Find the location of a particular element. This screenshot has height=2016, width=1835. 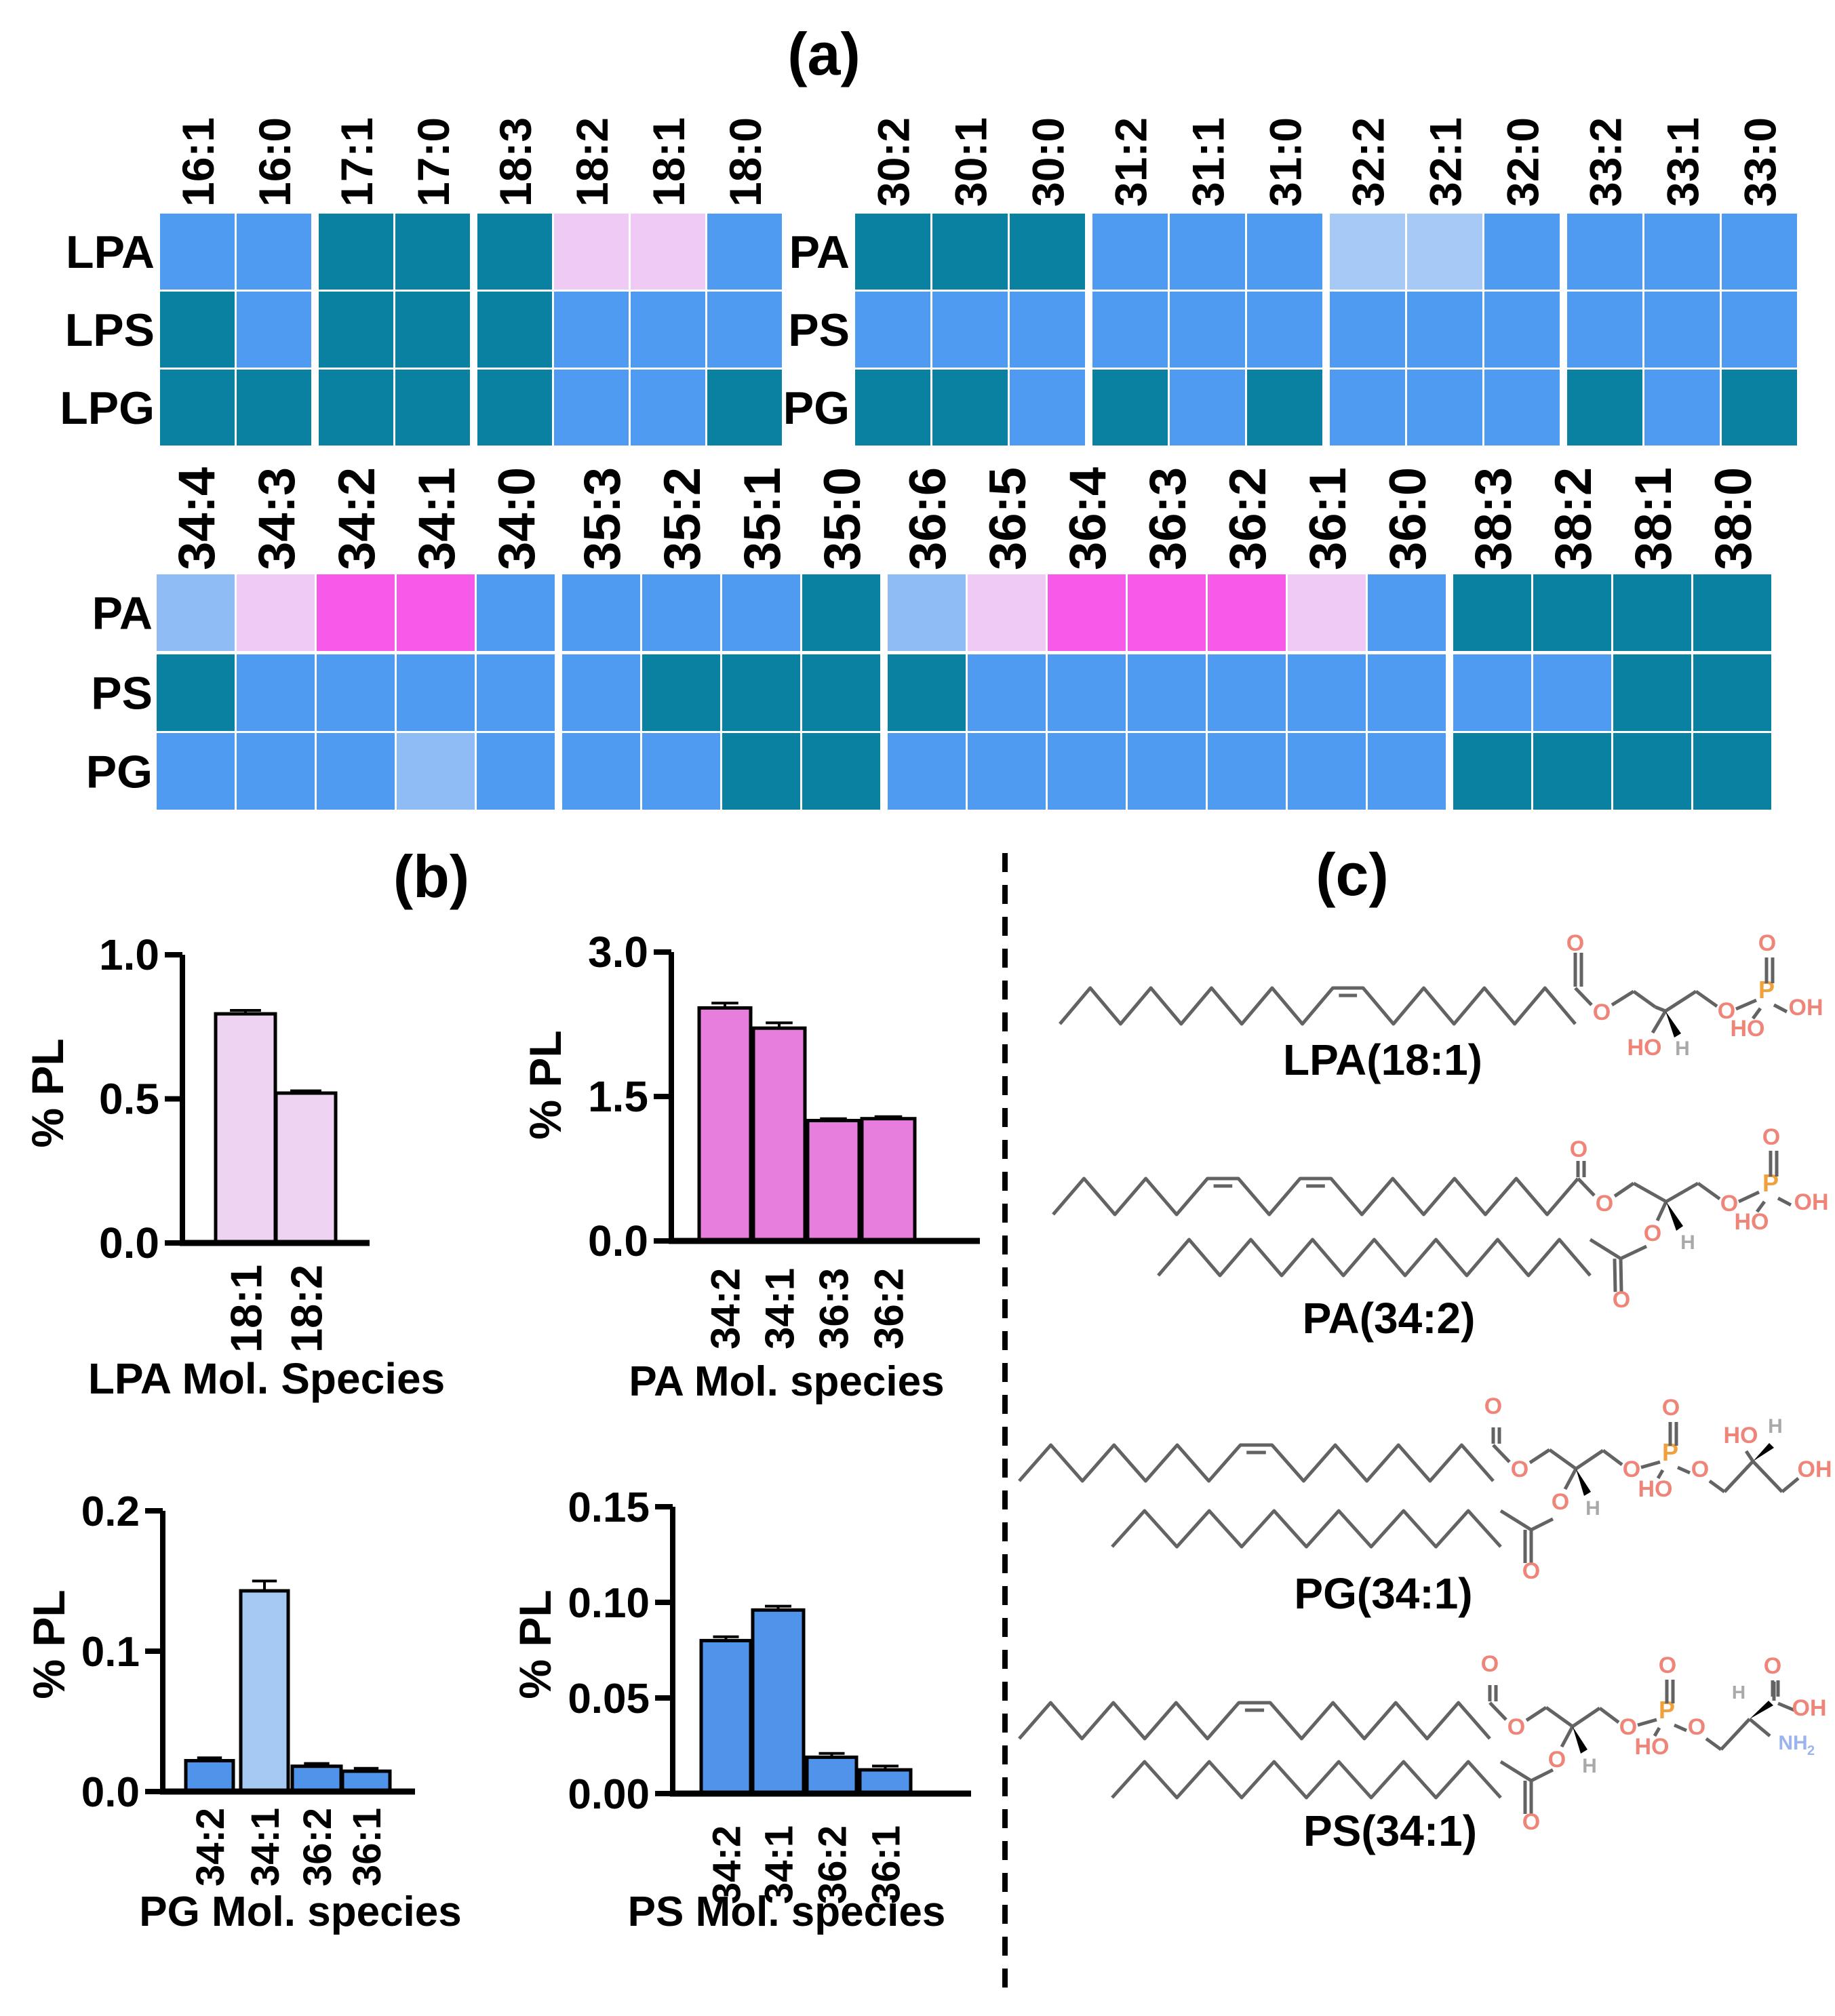

svg-text: PA Mol. species is located at coordinates (786, 1381).